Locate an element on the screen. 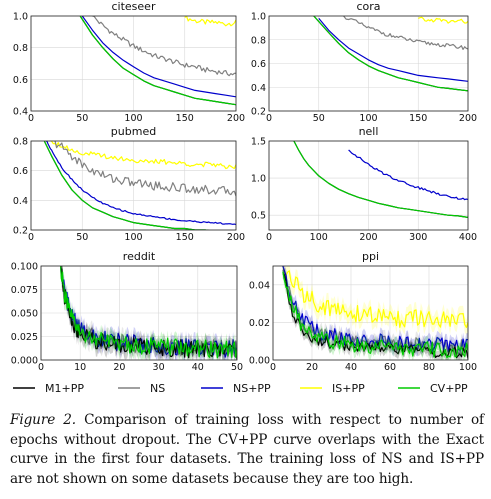 This screenshot has width=491, height=499. legend-item-ns-pp: NS+PP is located at coordinates (236, 388).